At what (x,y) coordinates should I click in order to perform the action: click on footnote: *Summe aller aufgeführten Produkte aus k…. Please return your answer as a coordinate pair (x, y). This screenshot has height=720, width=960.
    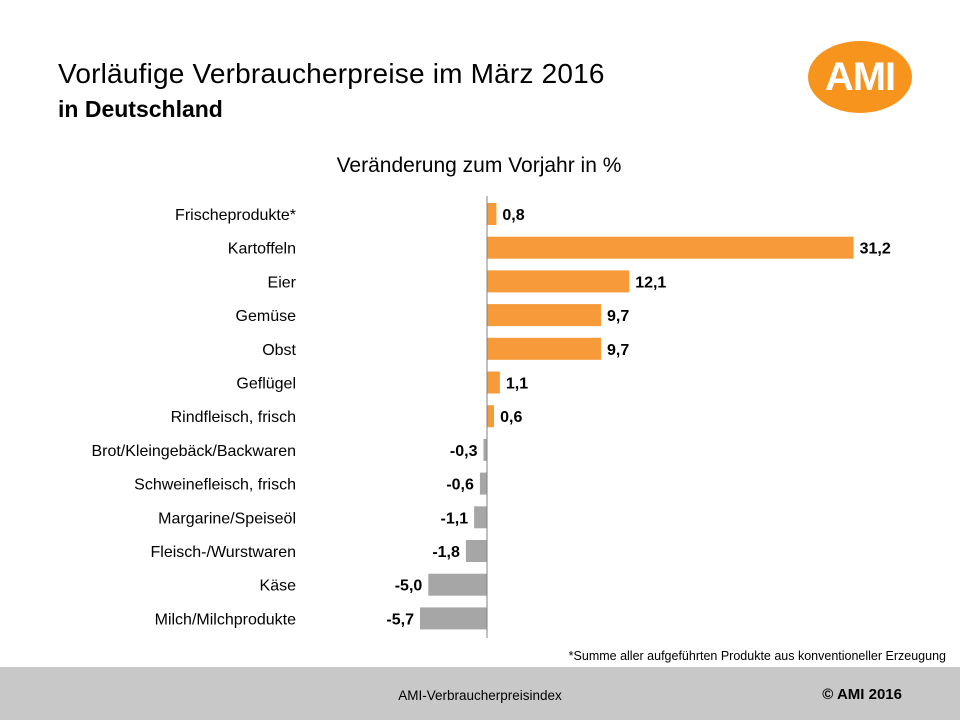
    Looking at the image, I should click on (757, 656).